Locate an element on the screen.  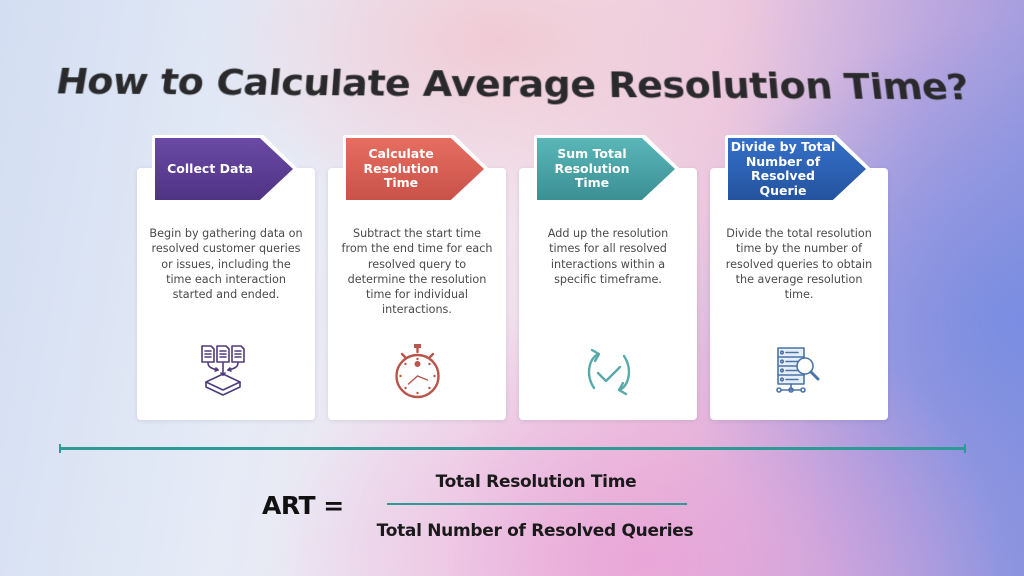
step-tag: Collect Data is located at coordinates (225, 169).